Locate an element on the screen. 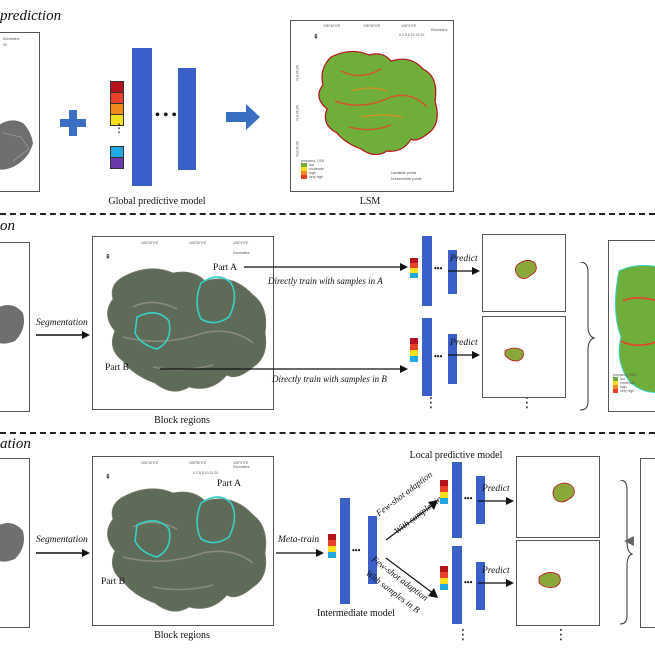 The image size is (655, 655). train-b-label: Directly train with samples in B is located at coordinates (329, 379).